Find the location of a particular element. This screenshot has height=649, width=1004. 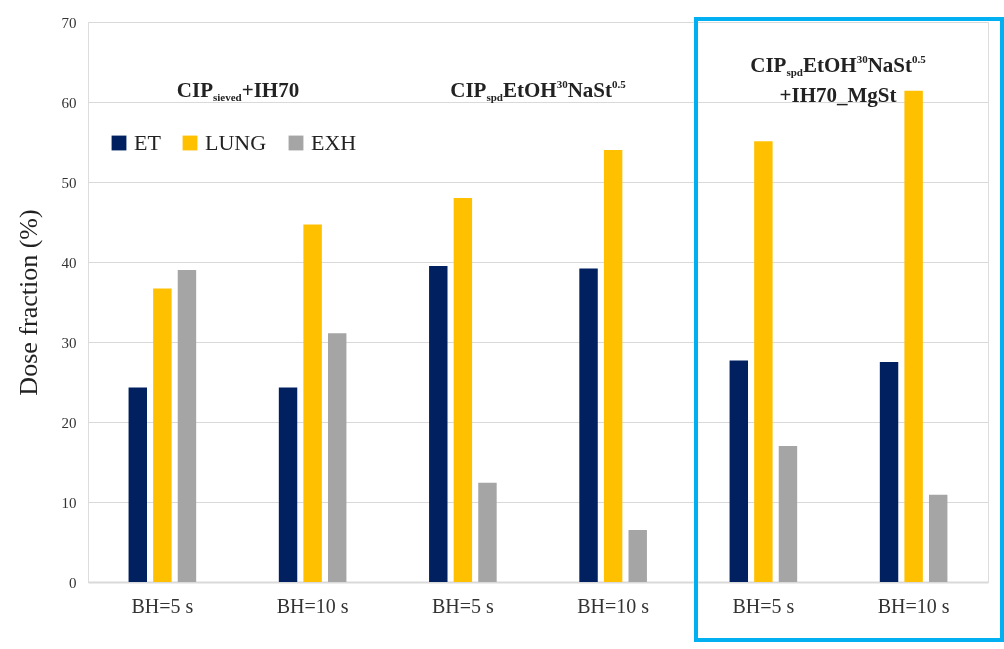

y-tick-label: 70 is located at coordinates (69, 22).